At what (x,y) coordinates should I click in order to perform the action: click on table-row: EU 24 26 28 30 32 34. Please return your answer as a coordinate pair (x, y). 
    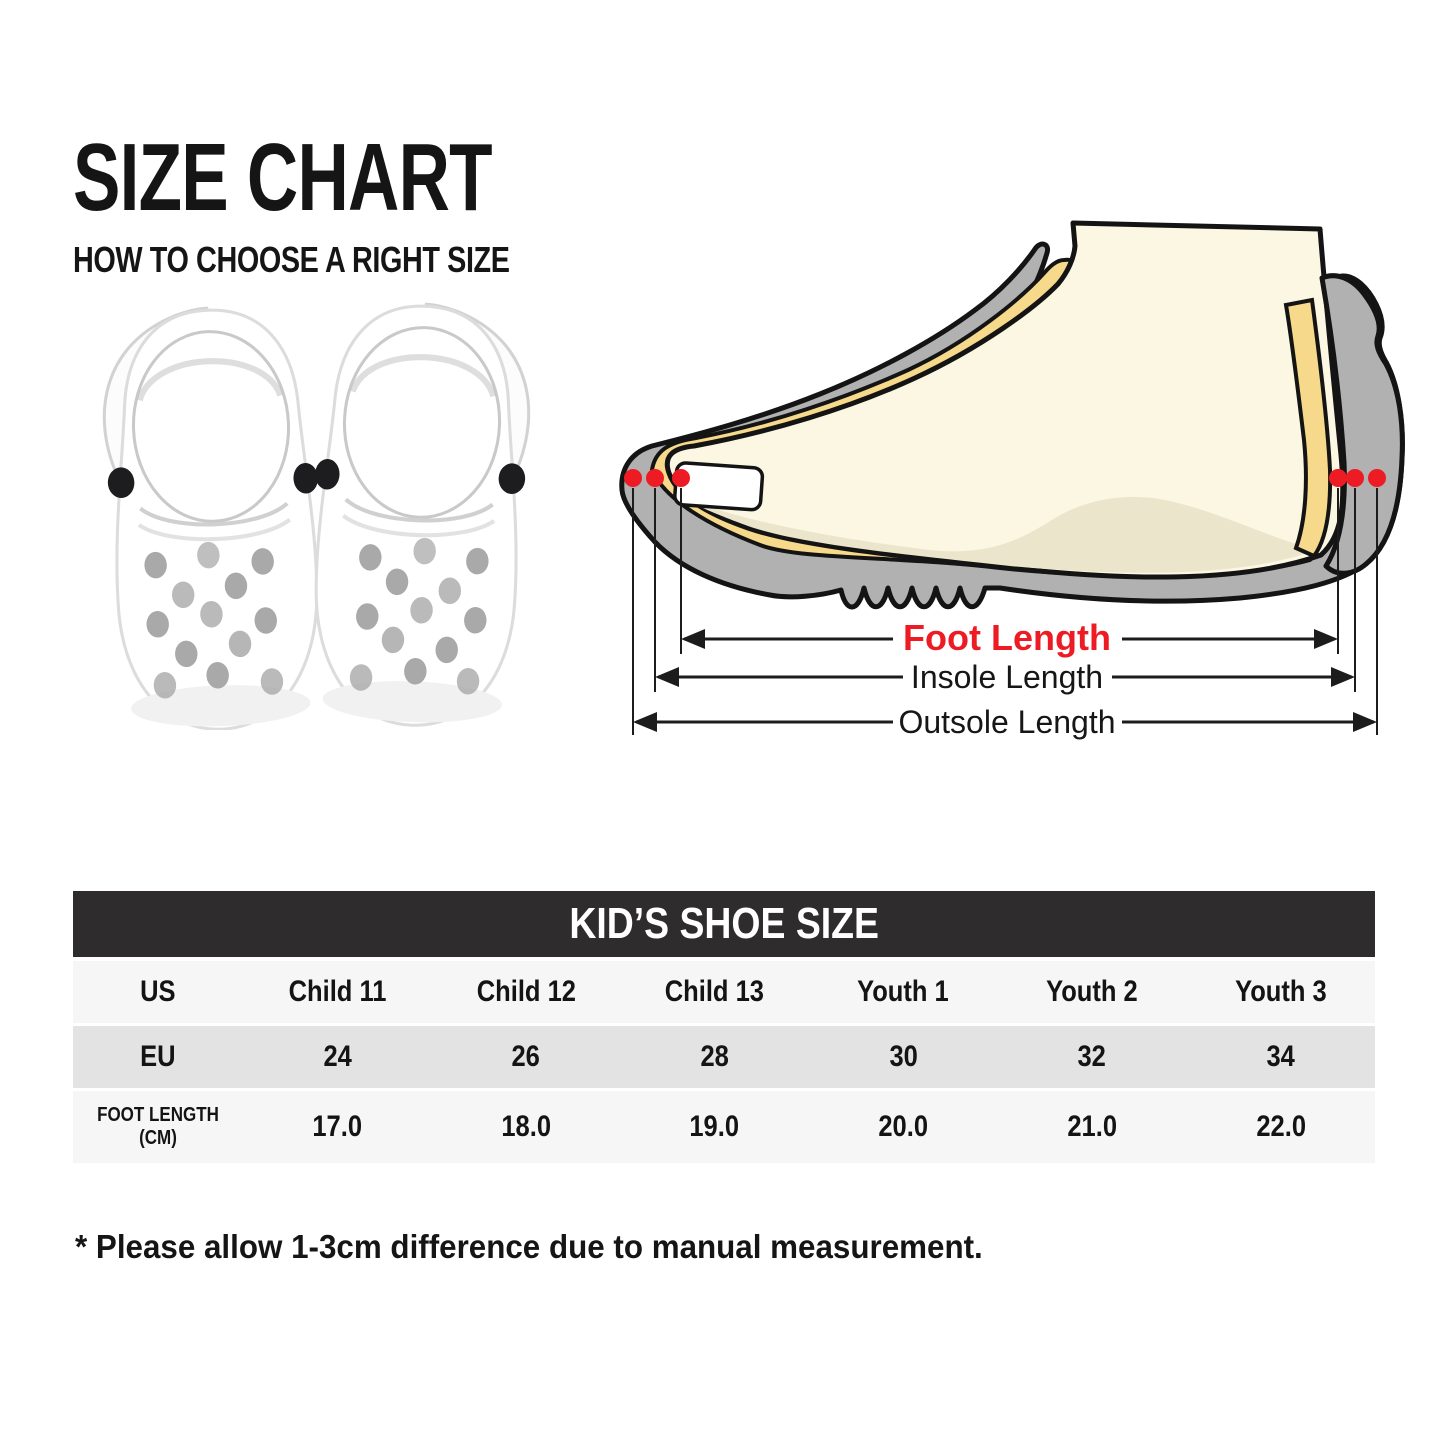
    Looking at the image, I should click on (724, 1058).